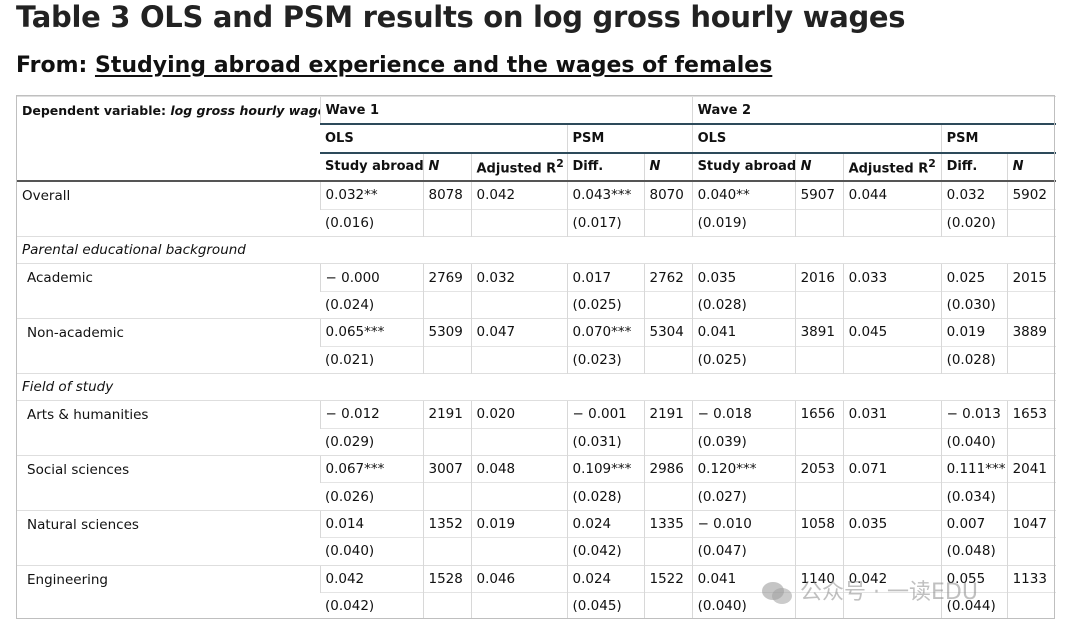  What do you see at coordinates (168, 483) in the screenshot?
I see `row-label: Social sciences` at bounding box center [168, 483].